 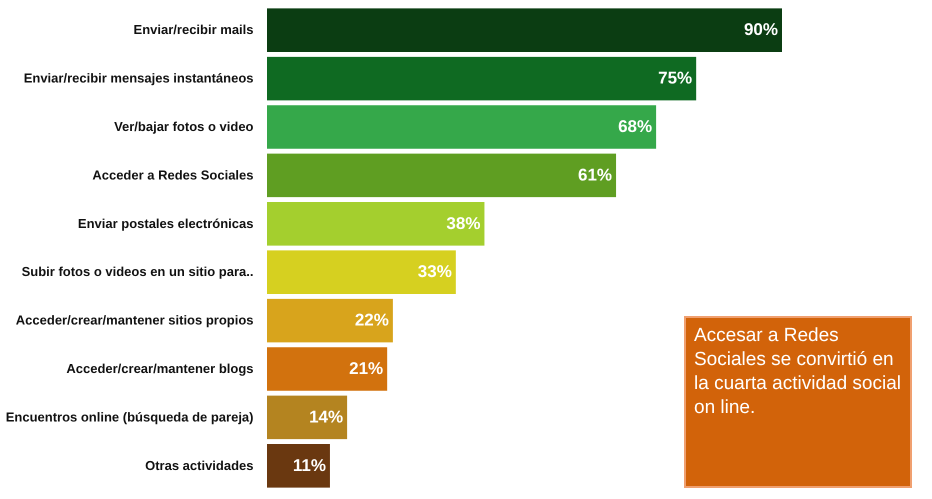 I want to click on y-tick-label: Encuentros online (búsqueda de pareja), so click(x=130, y=416).